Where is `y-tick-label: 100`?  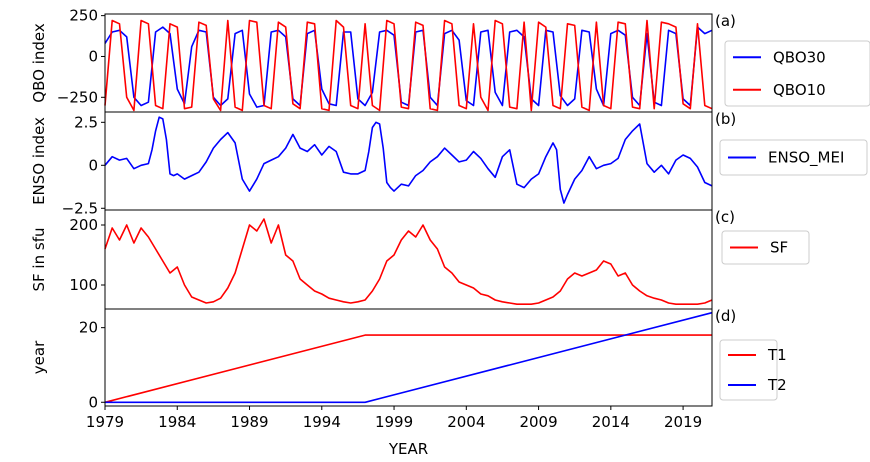 y-tick-label: 100 is located at coordinates (83, 285).